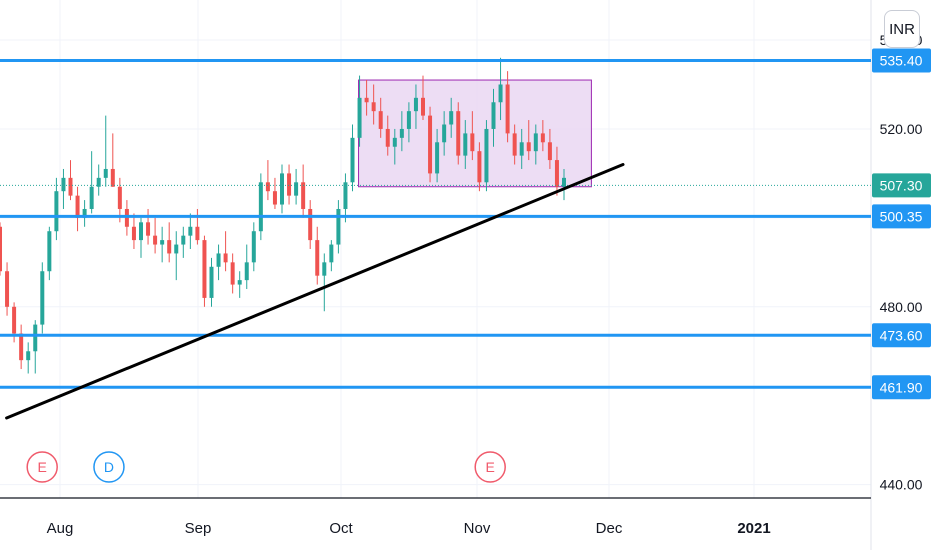  Describe the element at coordinates (901, 307) in the screenshot. I see `price-tick-label: 480.00` at that location.